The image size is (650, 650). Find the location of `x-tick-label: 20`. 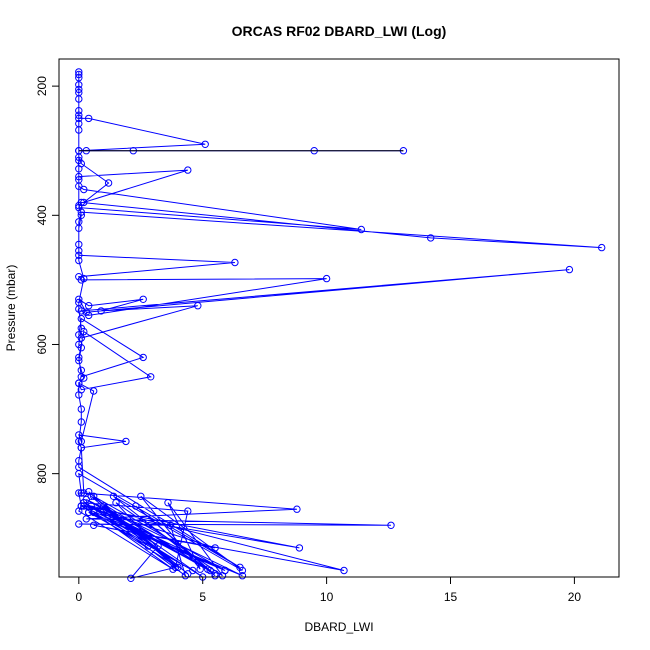

x-tick-label: 20 is located at coordinates (575, 597).